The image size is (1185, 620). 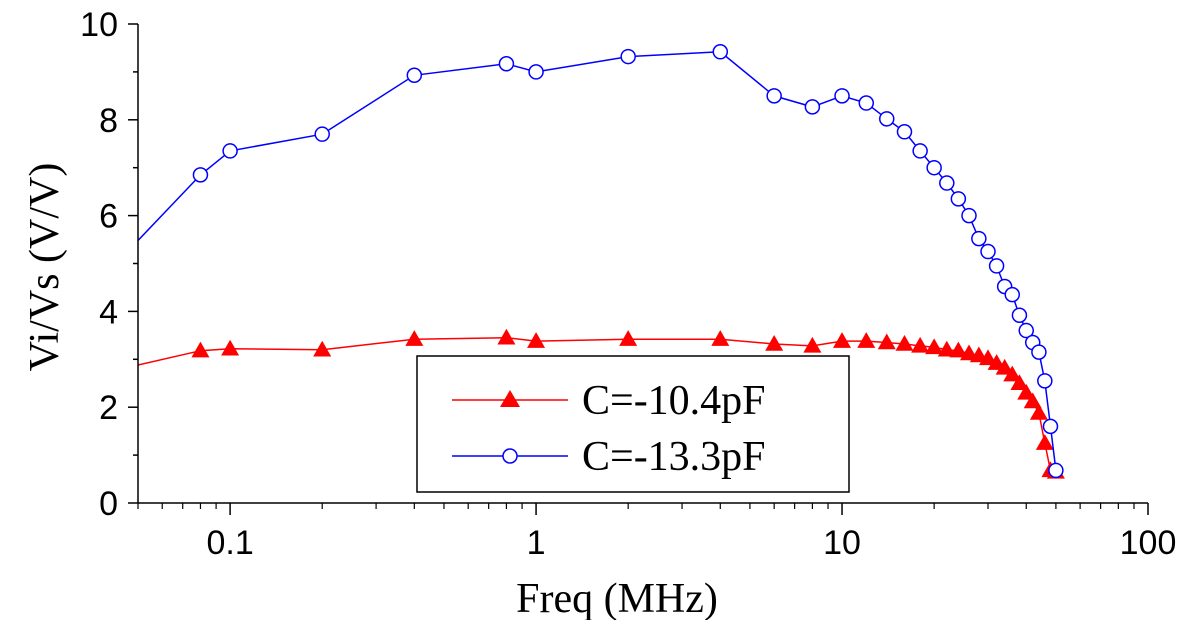 I want to click on x-axis-title: Freq (MHz), so click(x=617, y=598).